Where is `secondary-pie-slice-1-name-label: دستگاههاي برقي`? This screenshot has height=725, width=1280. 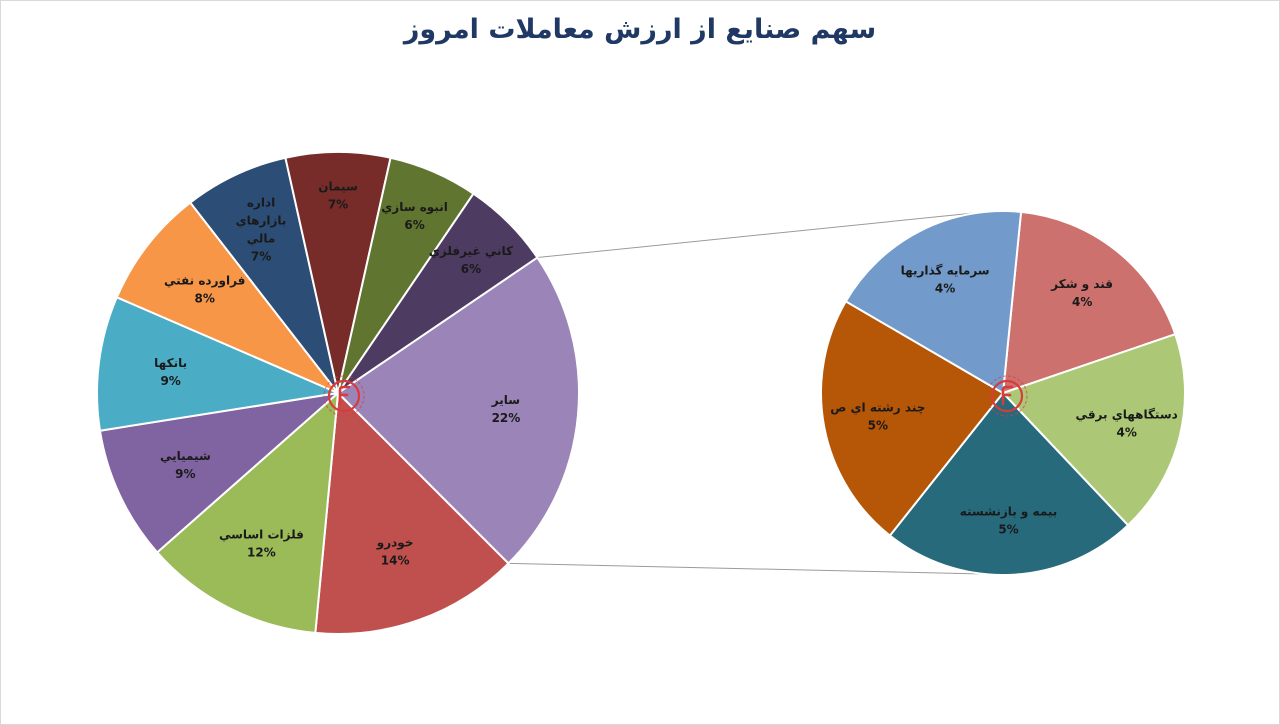
secondary-pie-slice-1-name-label: دستگاههاي برقي is located at coordinates (1127, 415).